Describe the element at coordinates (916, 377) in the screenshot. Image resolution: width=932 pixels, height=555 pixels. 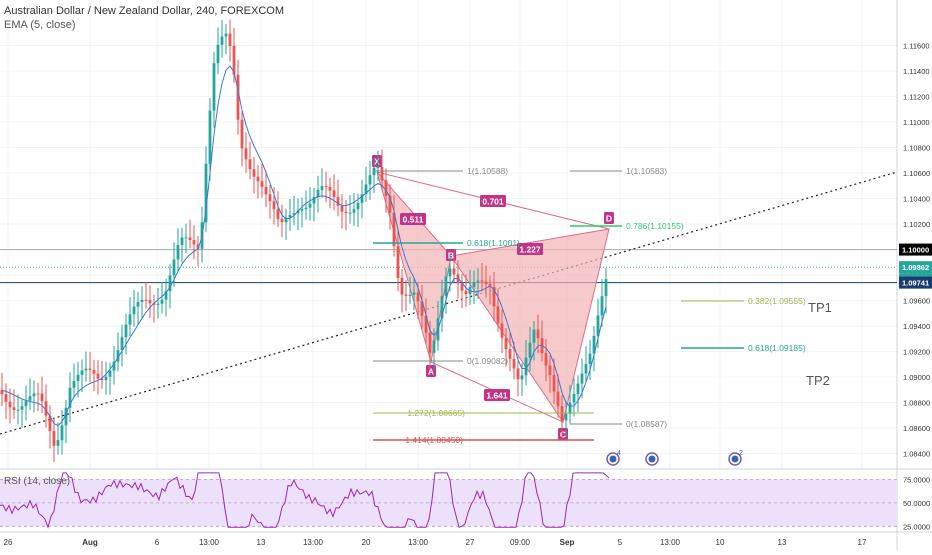
I see `price-tick-label: 1.09000` at that location.